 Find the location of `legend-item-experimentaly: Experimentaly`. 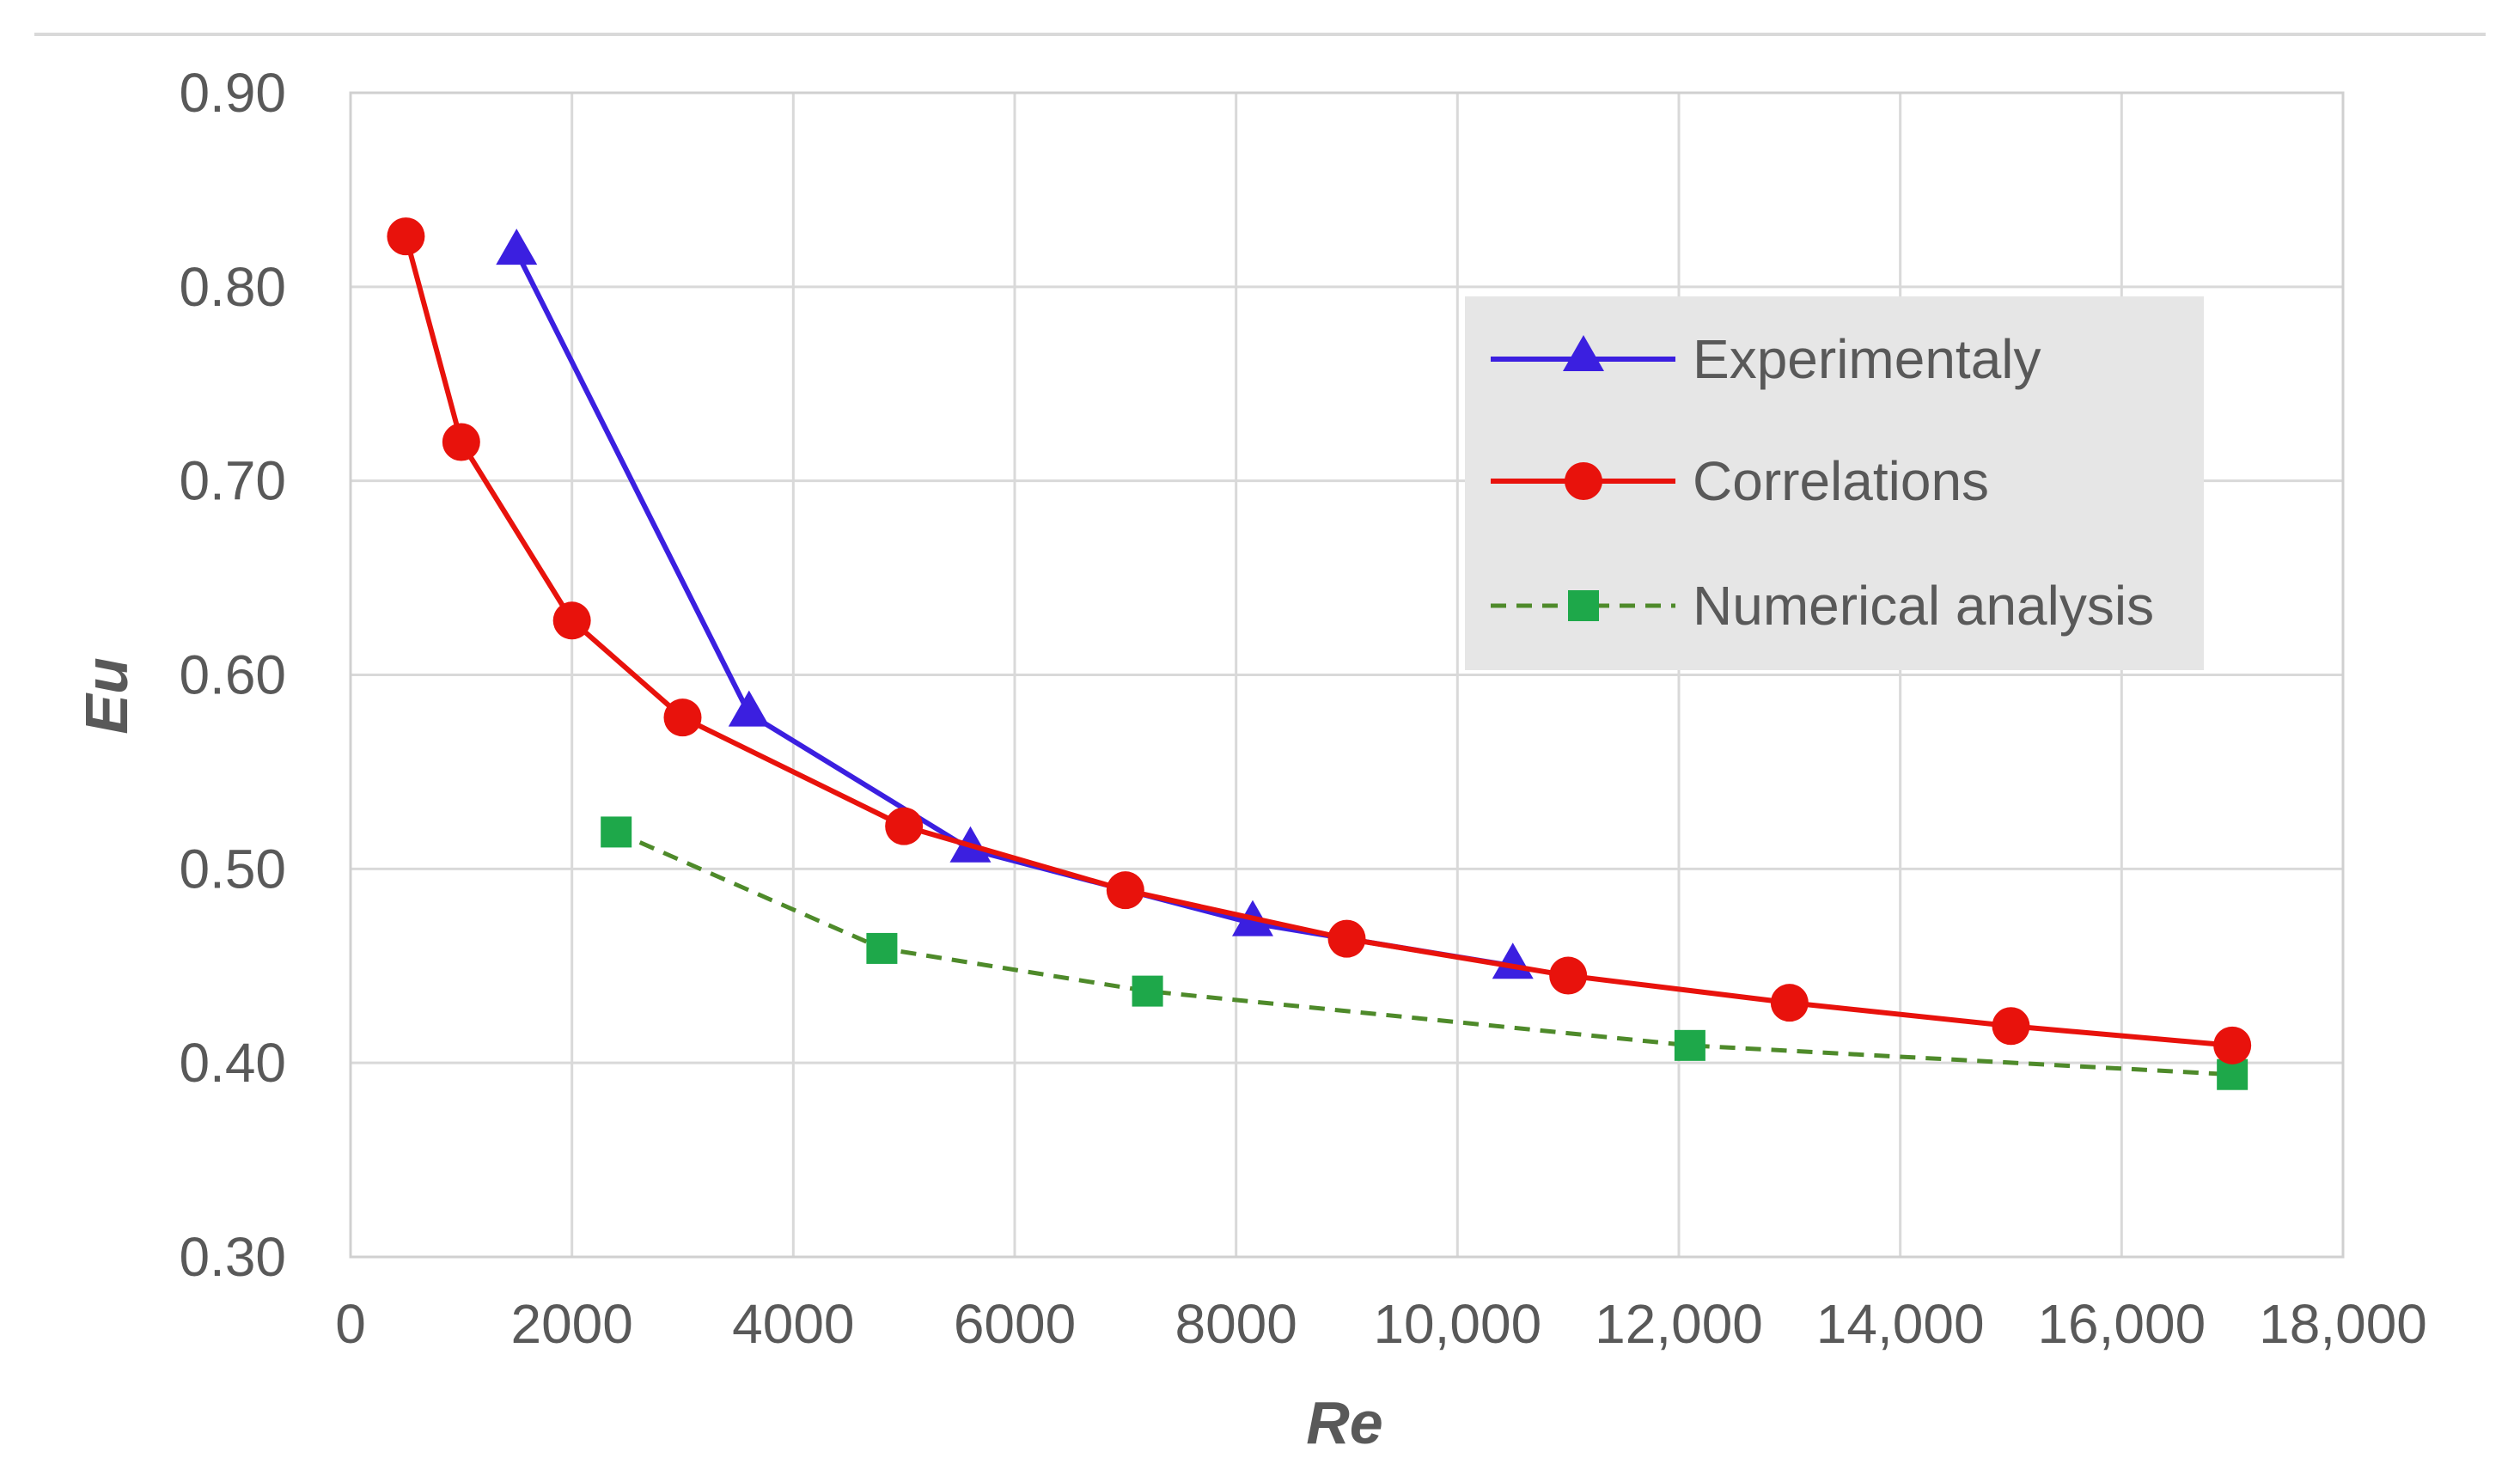

legend-item-experimentaly: Experimentaly is located at coordinates (1766, 359).